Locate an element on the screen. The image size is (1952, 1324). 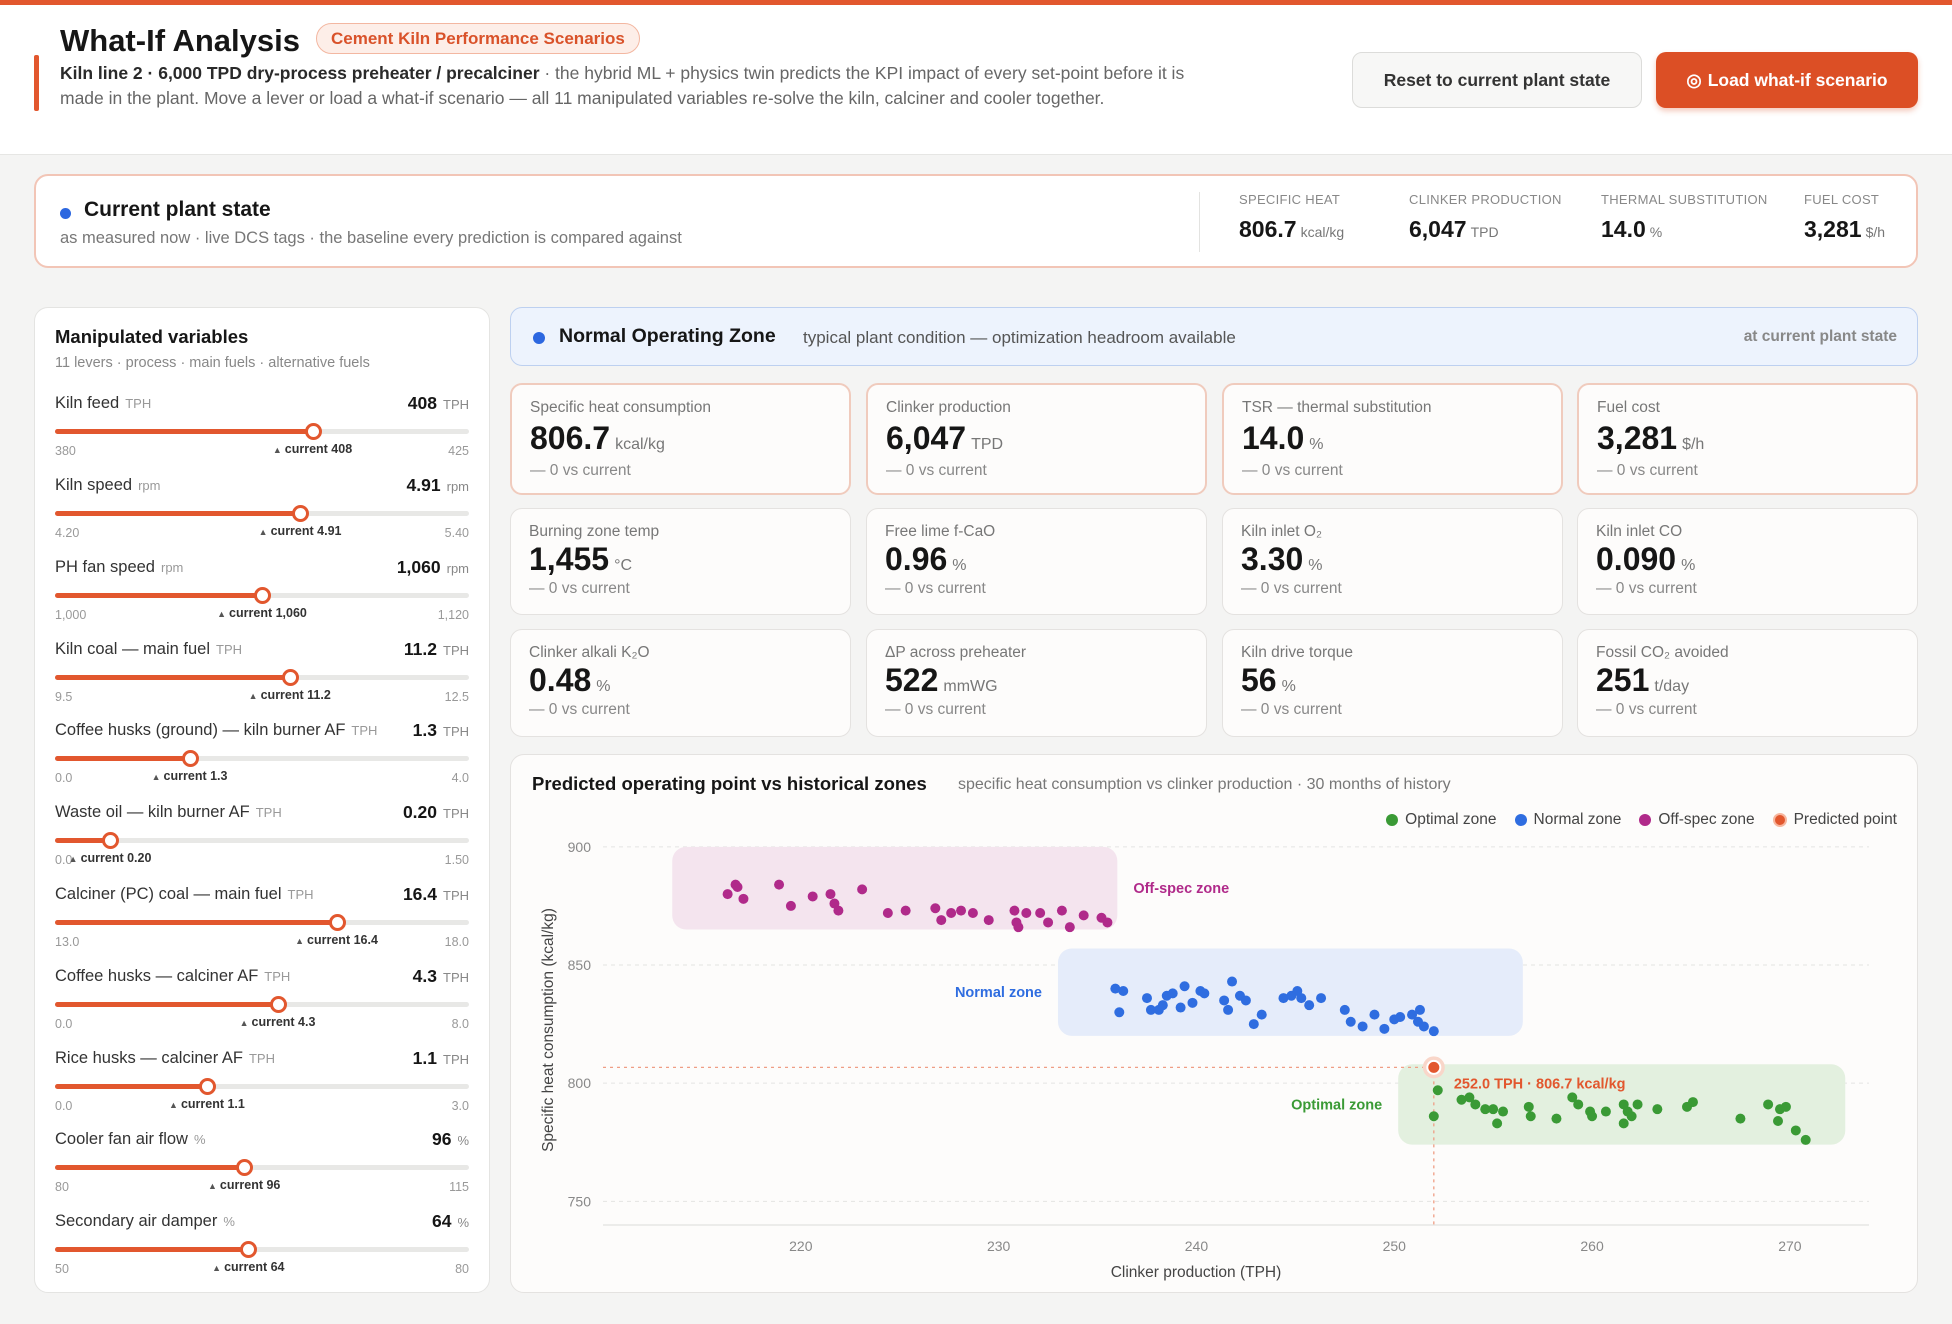
legend-item-offspec: Off-spec zone is located at coordinates (1697, 820).